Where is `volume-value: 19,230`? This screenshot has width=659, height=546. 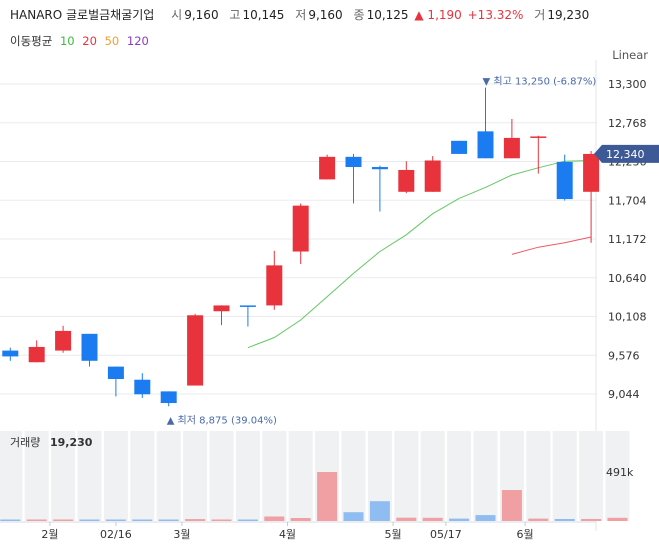 volume-value: 19,230 is located at coordinates (568, 15).